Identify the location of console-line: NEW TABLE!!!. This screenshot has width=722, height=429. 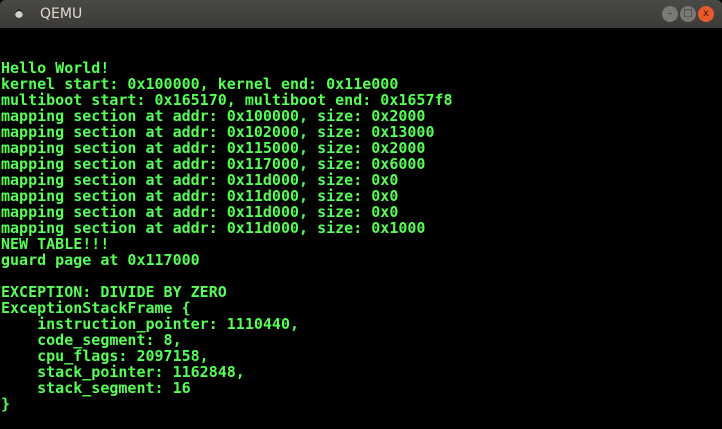
(55, 244).